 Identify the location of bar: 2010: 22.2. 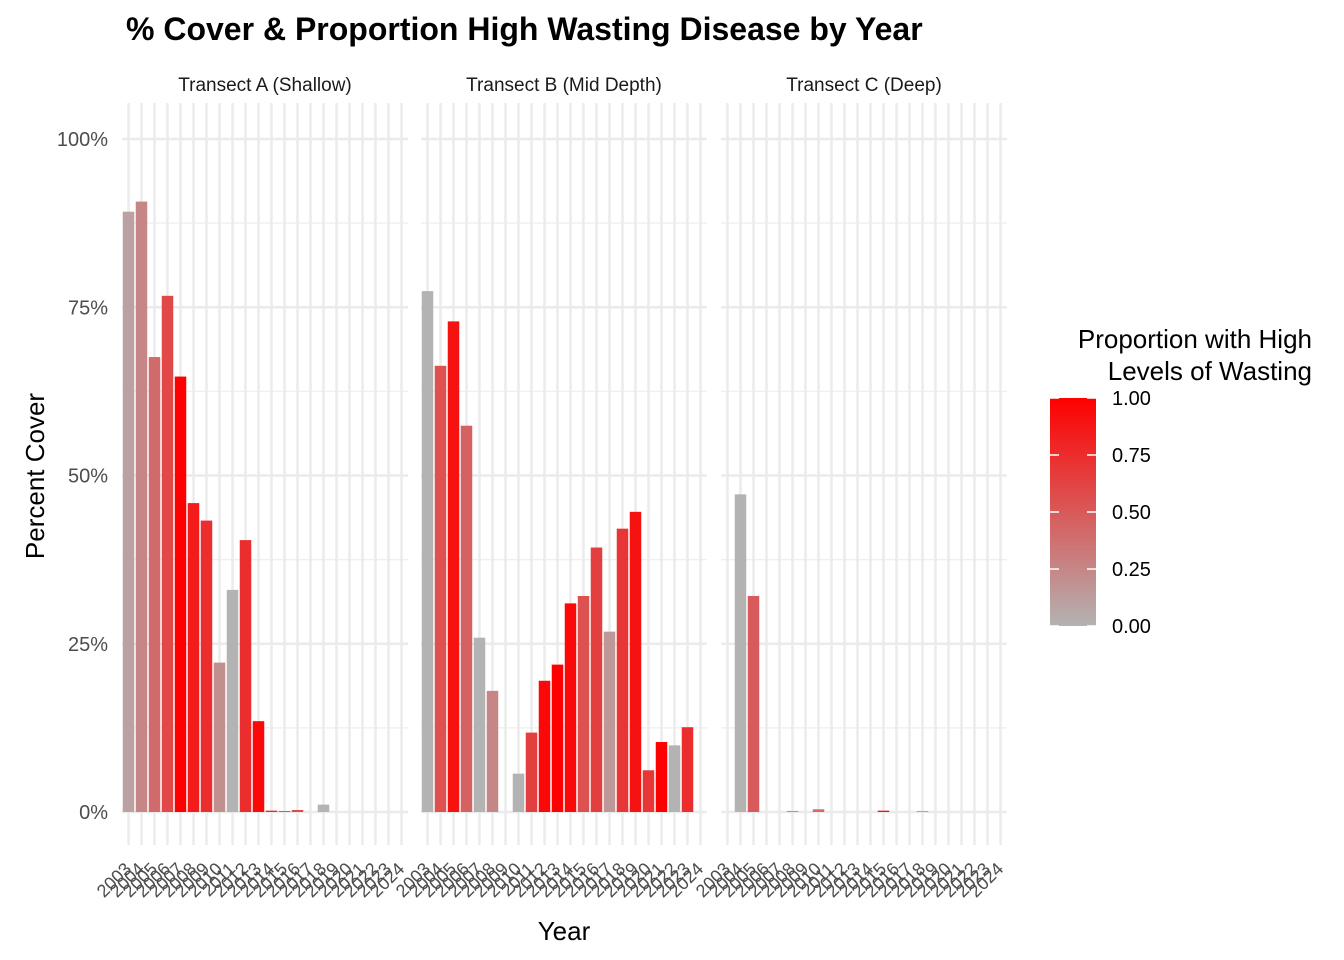
(219, 737).